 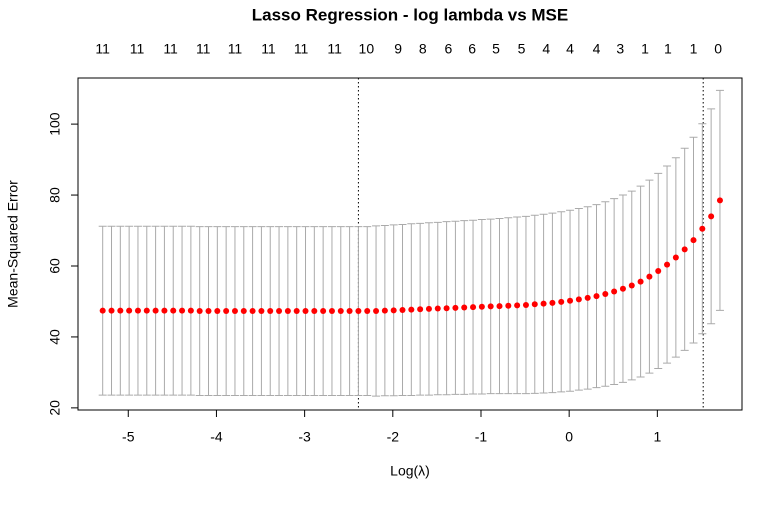 What do you see at coordinates (410, 14) in the screenshot?
I see `chart-title: Lasso Regression - log lambda vs MSE` at bounding box center [410, 14].